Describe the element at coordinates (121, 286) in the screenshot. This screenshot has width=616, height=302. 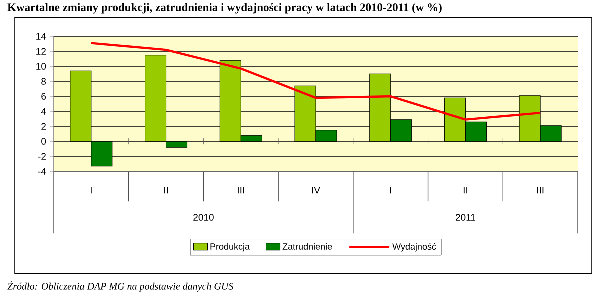
I see `text: Źródło: Obliczenia DAP MG na podstawie danych GUS` at that location.